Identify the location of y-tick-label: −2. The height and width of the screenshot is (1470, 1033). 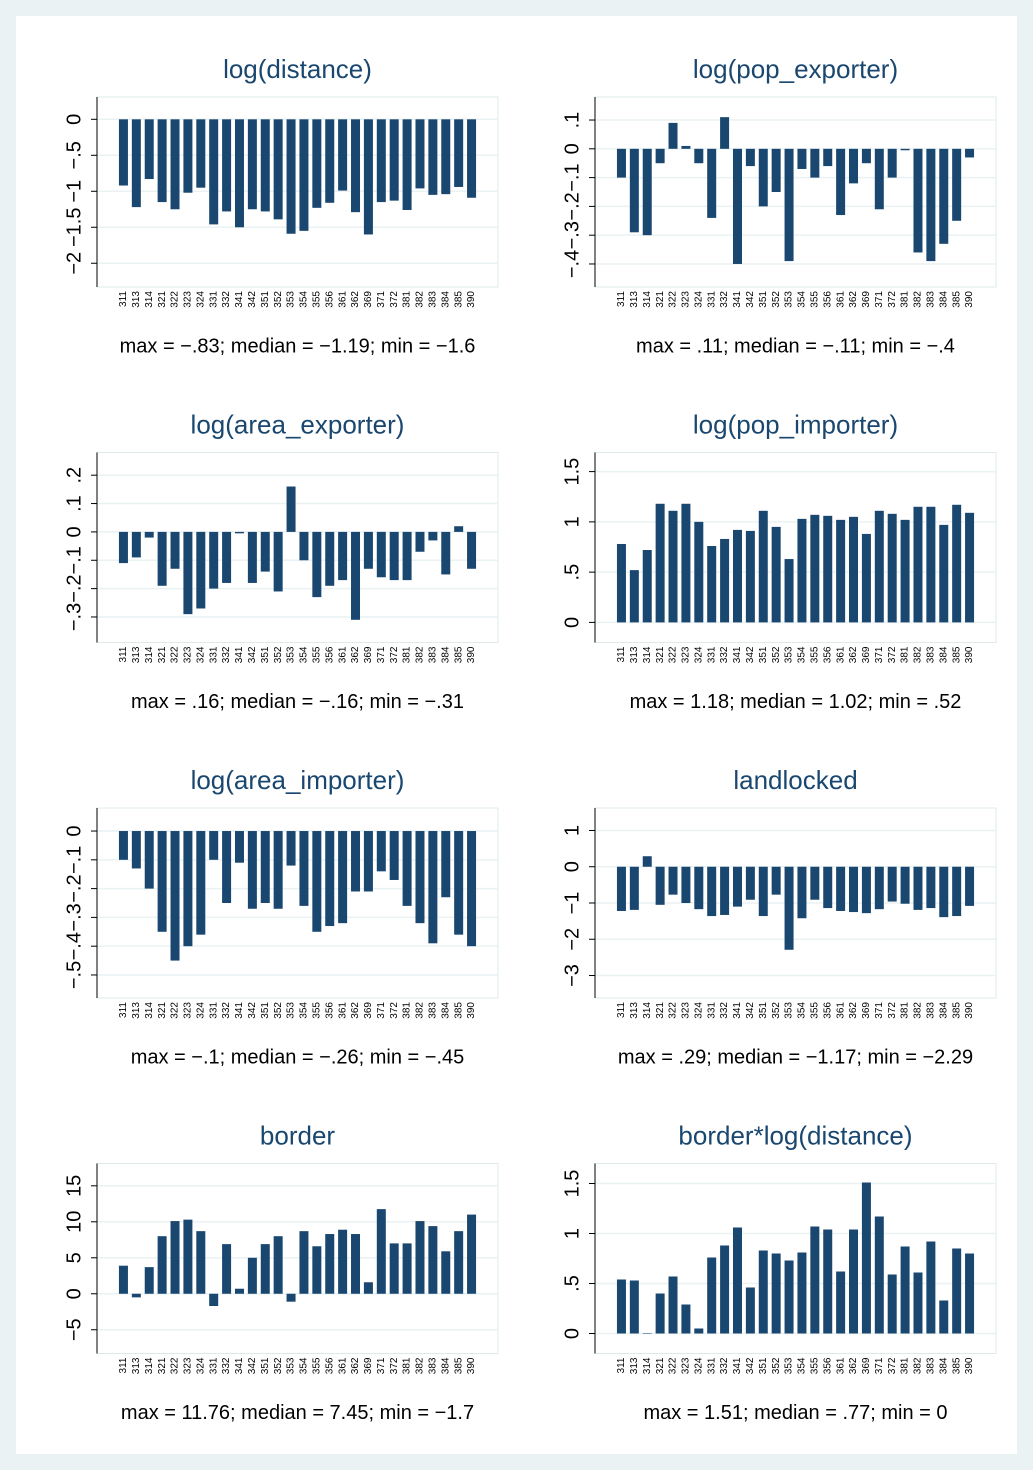
(74, 263).